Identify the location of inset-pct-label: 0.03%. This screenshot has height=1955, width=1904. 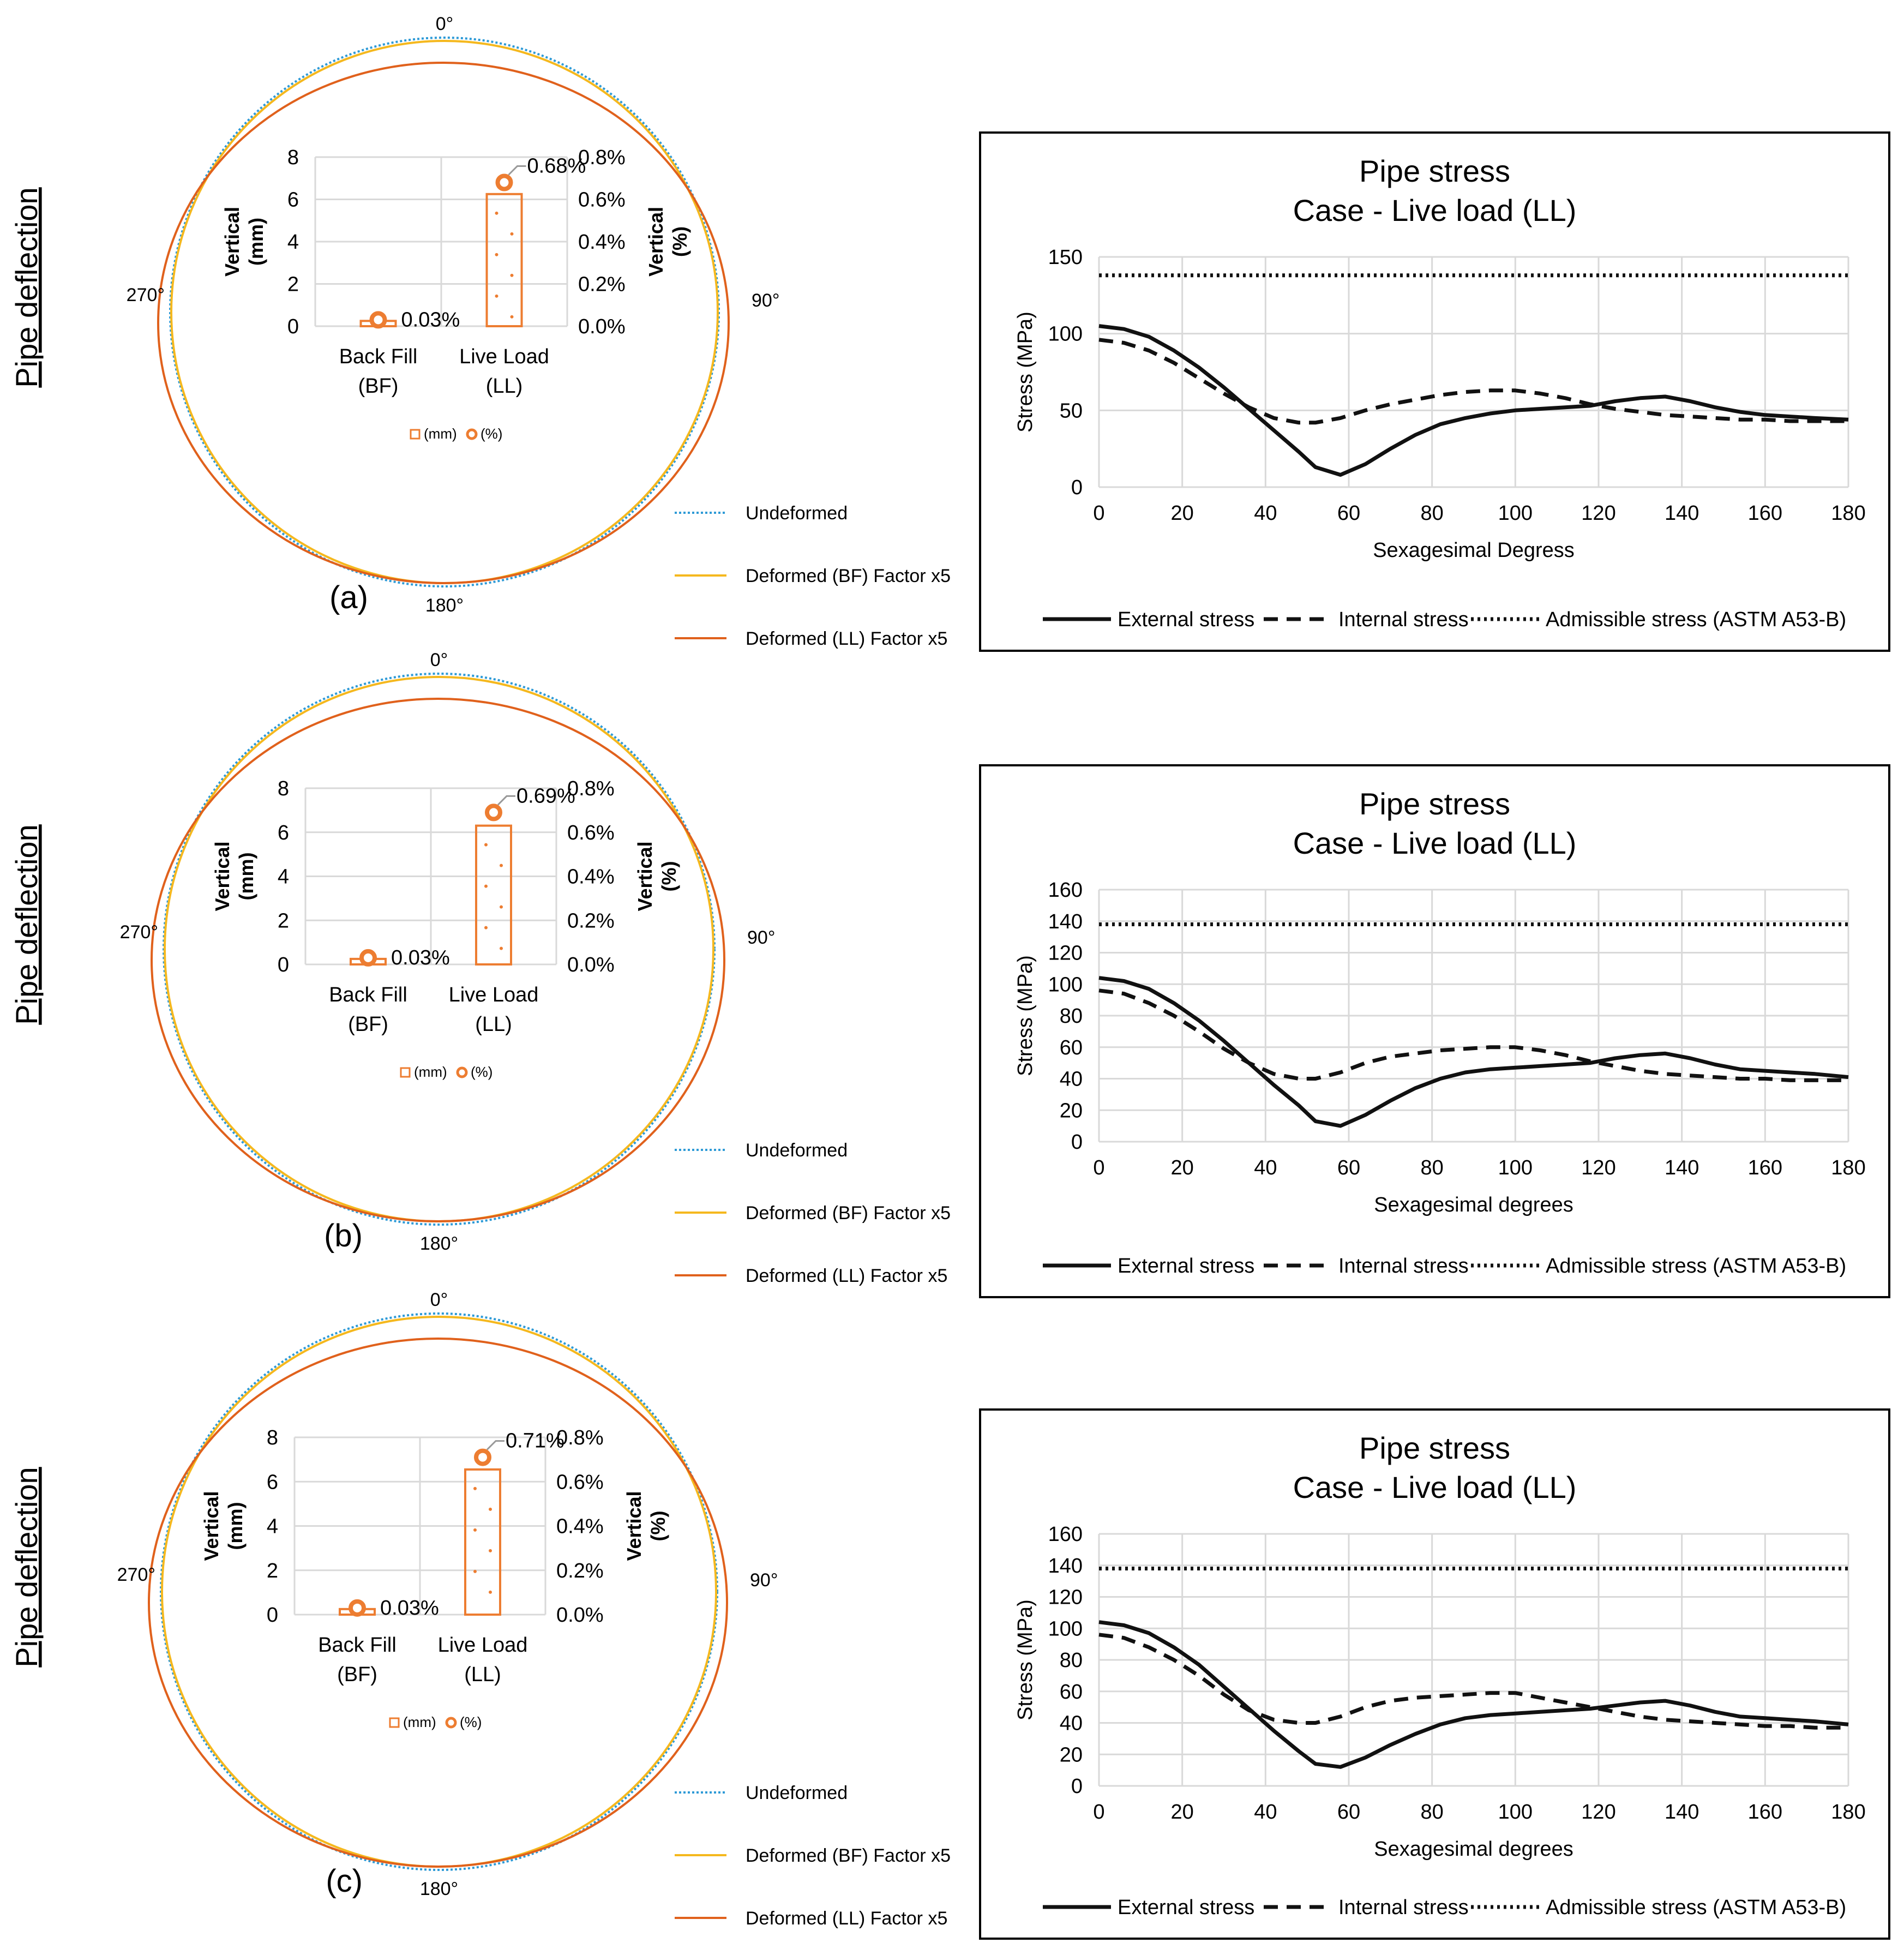
(410, 1608).